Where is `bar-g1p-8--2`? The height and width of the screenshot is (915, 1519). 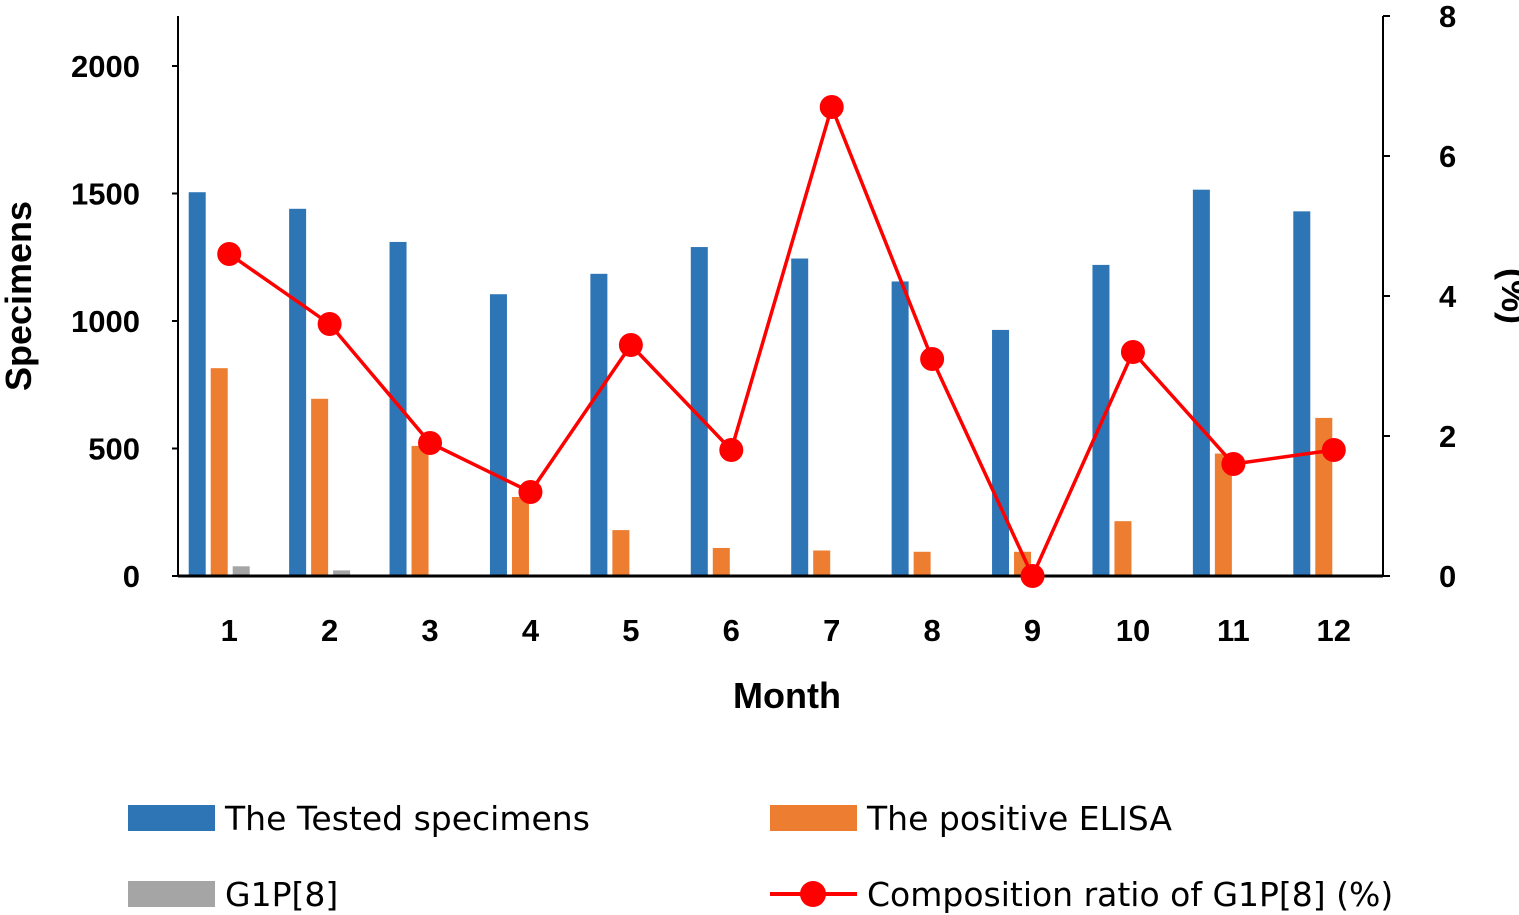
bar-g1p-8--2 is located at coordinates (342, 573).